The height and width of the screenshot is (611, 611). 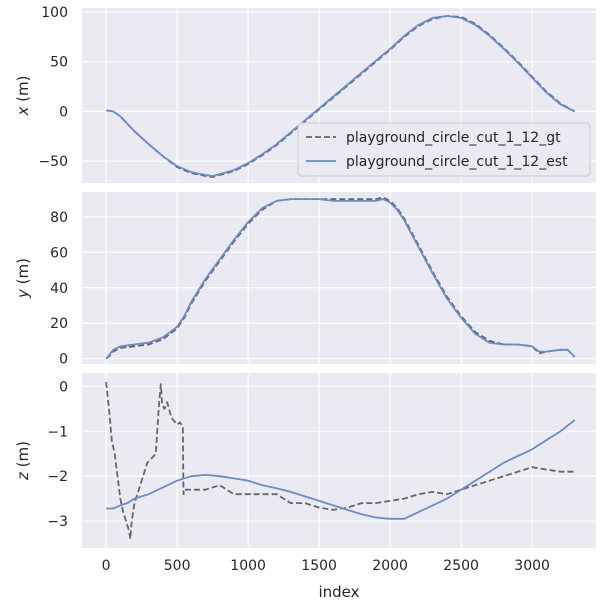 What do you see at coordinates (341, 469) in the screenshot?
I see `est-series-line` at bounding box center [341, 469].